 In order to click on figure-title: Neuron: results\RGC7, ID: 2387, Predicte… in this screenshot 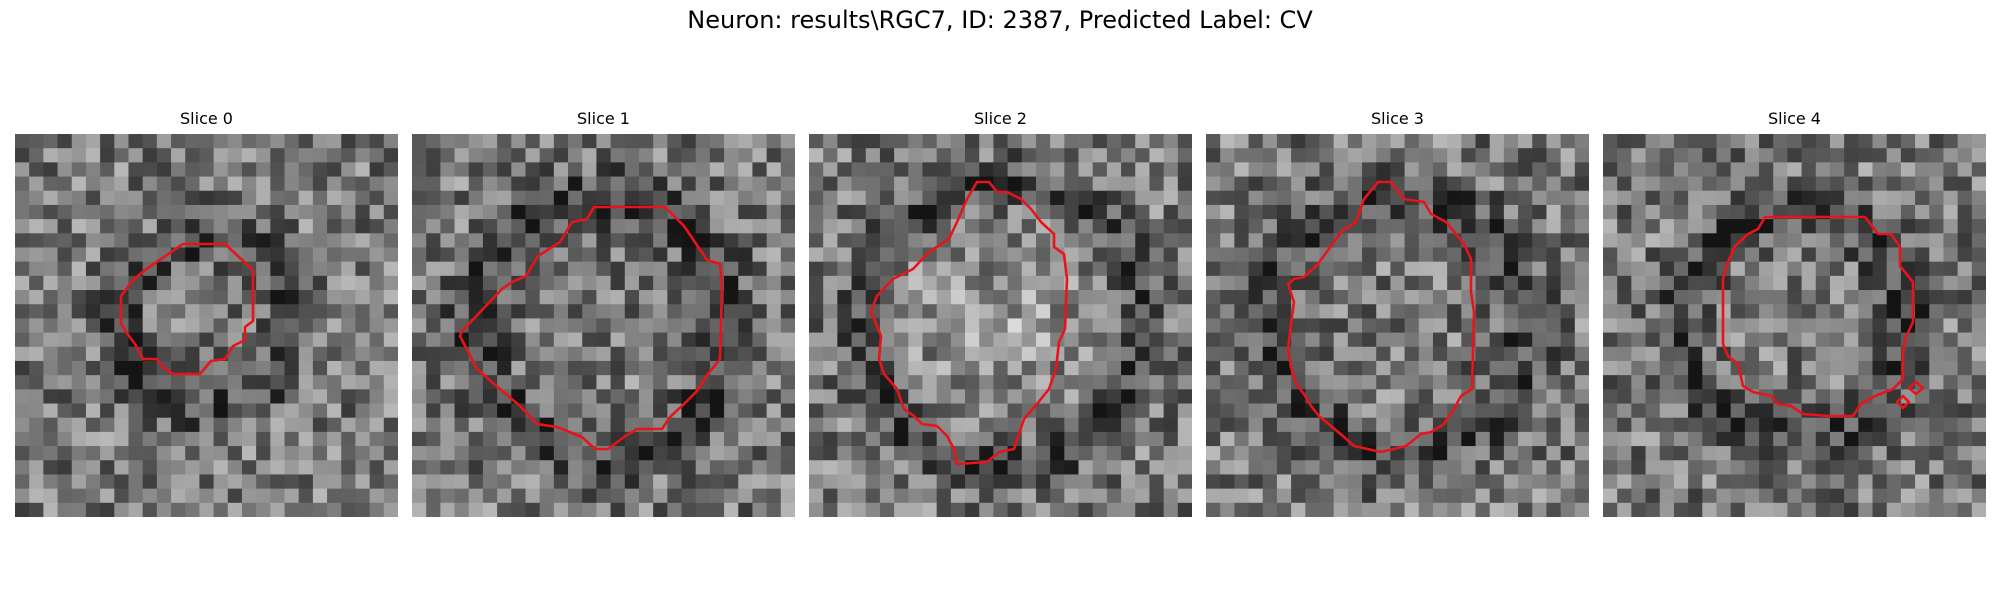, I will do `click(1000, 20)`.